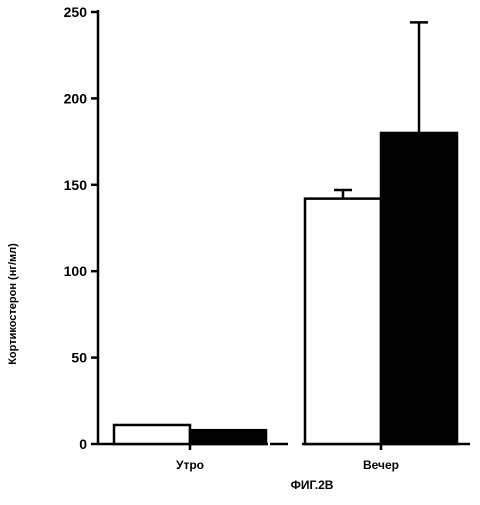 This screenshot has width=480, height=505. Describe the element at coordinates (312, 485) in the screenshot. I see `figure-caption: ФИГ.2В` at that location.